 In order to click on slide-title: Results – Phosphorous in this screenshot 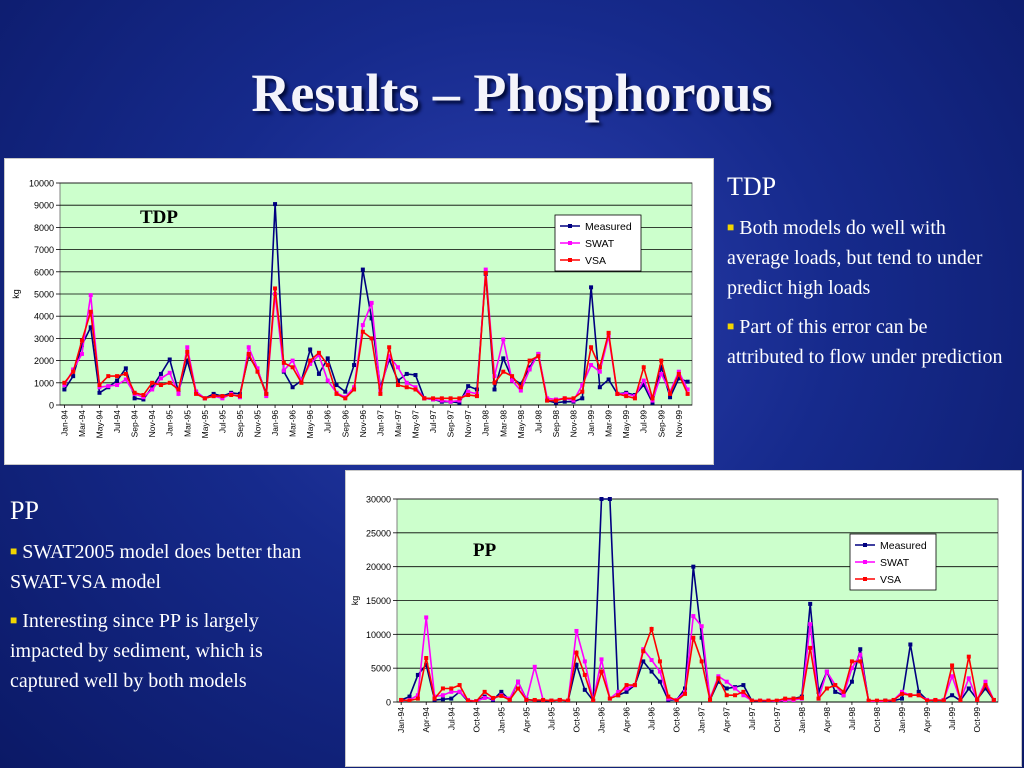, I will do `click(512, 93)`.